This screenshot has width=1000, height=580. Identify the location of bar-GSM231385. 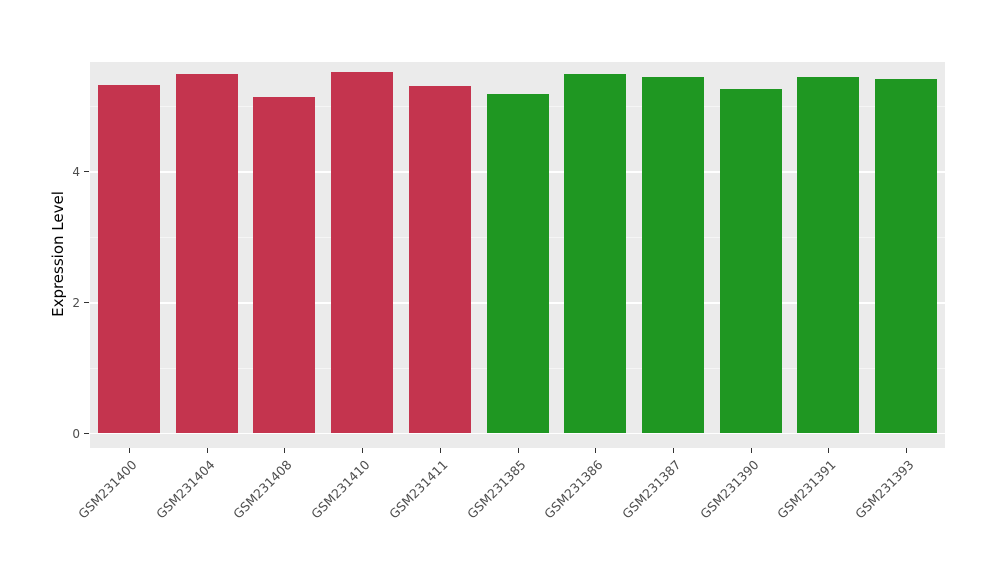
(517, 263).